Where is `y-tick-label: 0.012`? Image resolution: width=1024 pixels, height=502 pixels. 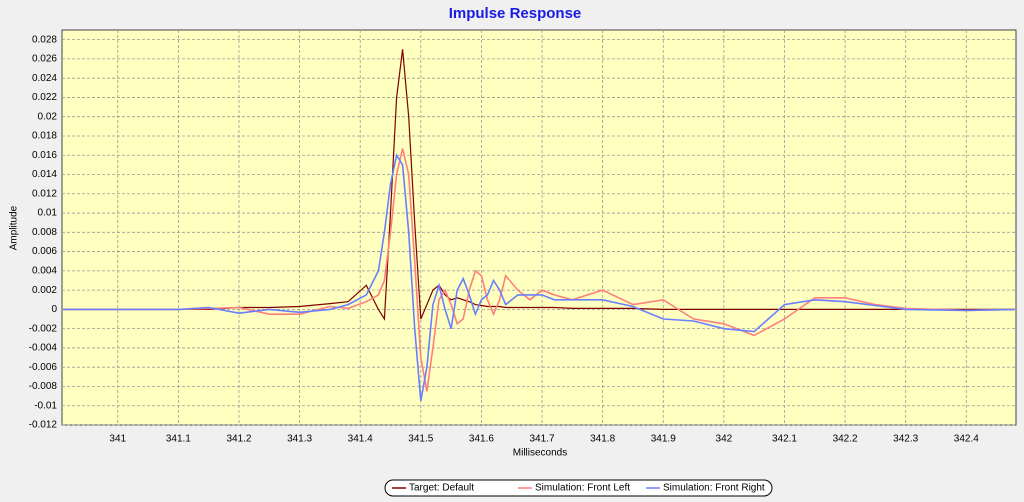 y-tick-label: 0.012 is located at coordinates (44, 193).